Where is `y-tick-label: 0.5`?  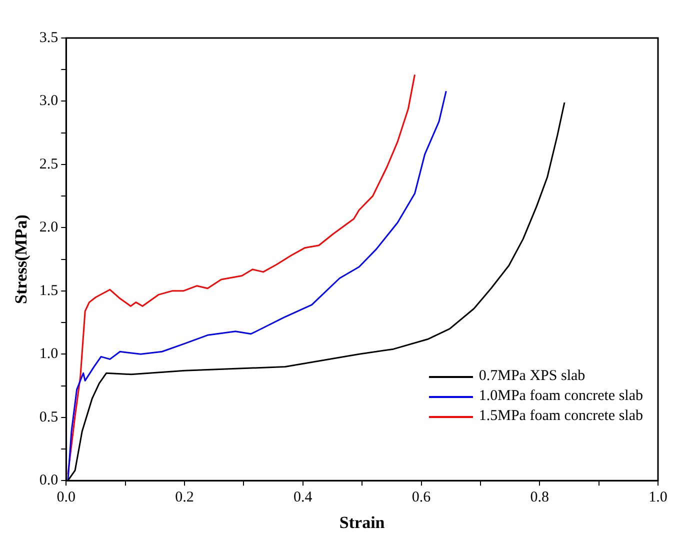
y-tick-label: 0.5 is located at coordinates (48, 417).